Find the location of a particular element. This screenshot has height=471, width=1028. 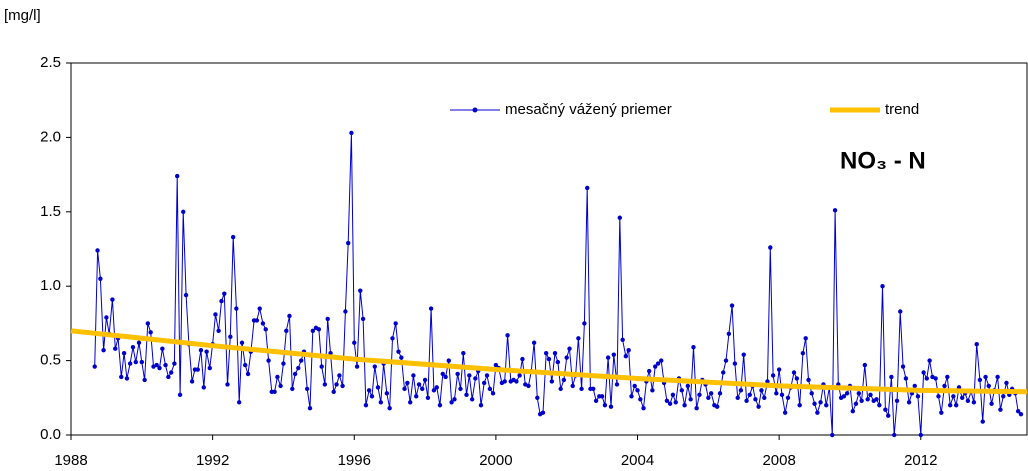

y-tick-label: 2.0 is located at coordinates (50, 136).